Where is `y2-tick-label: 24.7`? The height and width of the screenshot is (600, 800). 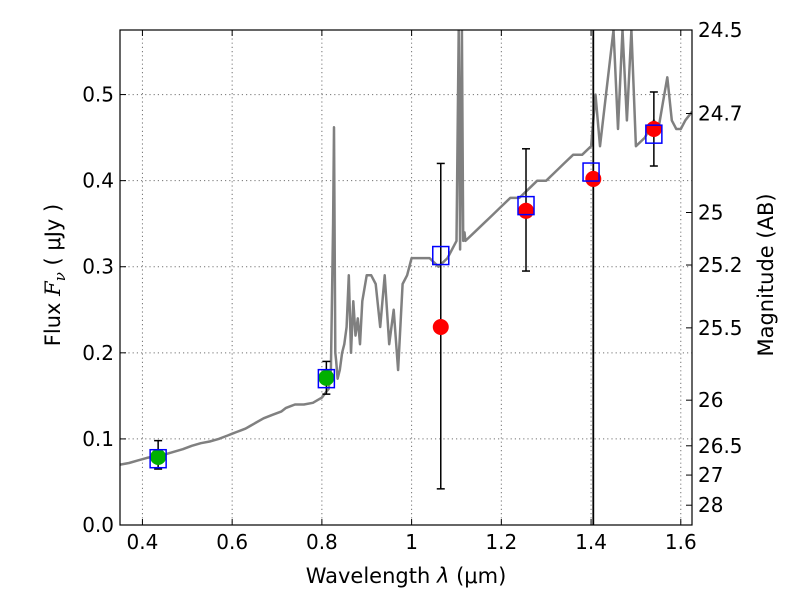
y2-tick-label: 24.7 is located at coordinates (720, 114).